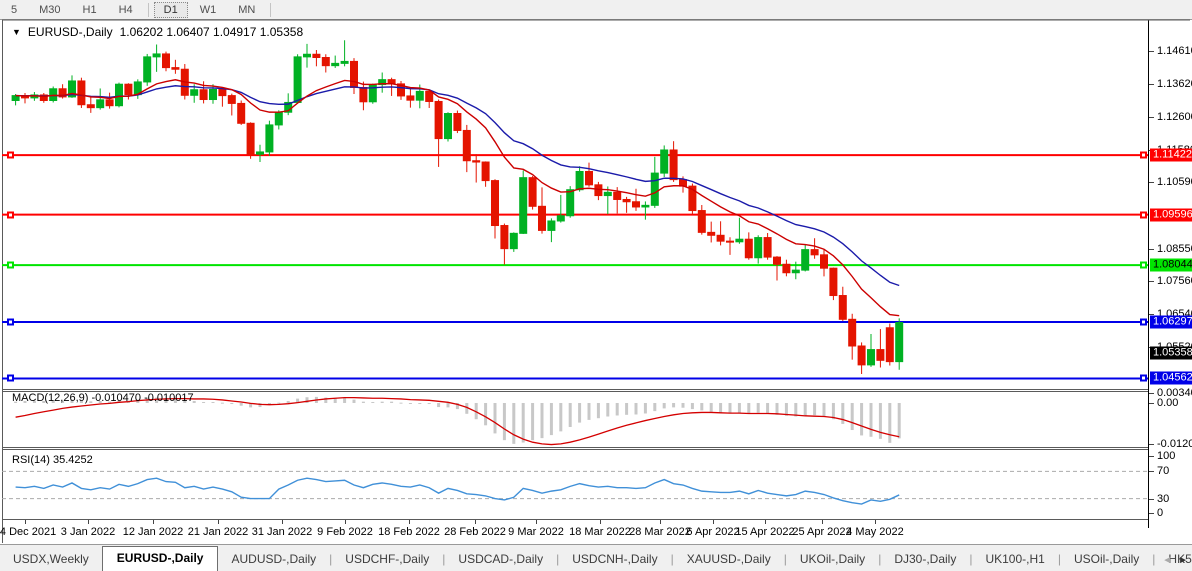  What do you see at coordinates (170, 9) in the screenshot?
I see `timeframe-button-d1: D1` at bounding box center [170, 9].